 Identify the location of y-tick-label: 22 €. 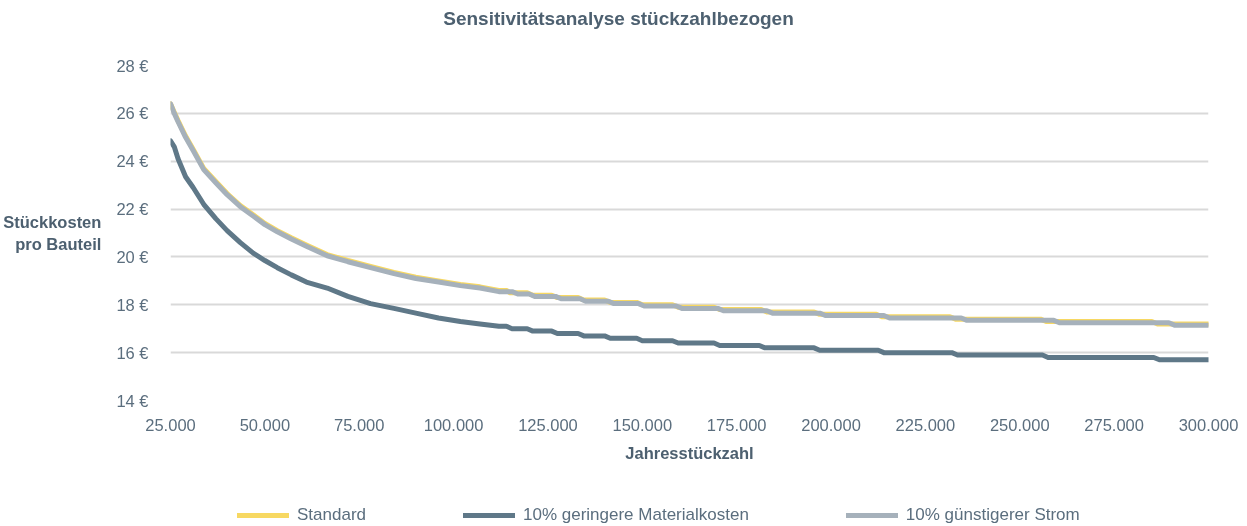
(132, 209).